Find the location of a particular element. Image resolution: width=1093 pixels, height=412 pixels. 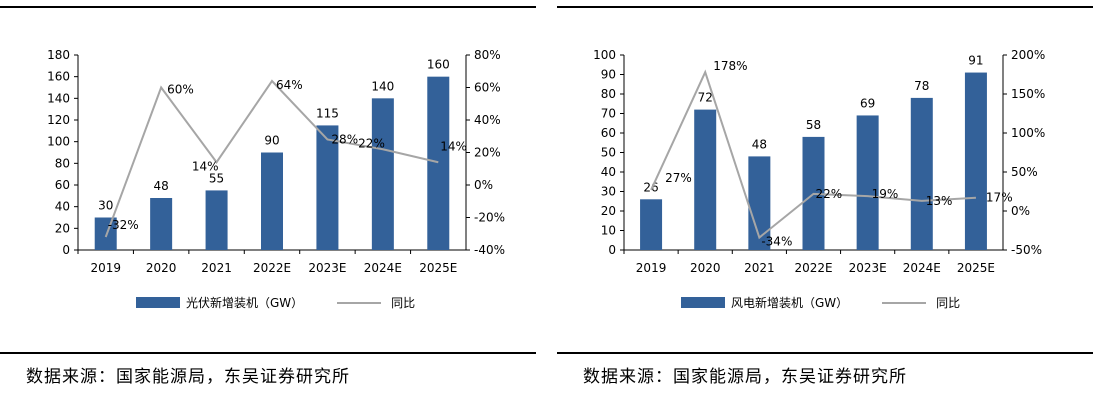

bar-value-label: 72 is located at coordinates (705, 98).